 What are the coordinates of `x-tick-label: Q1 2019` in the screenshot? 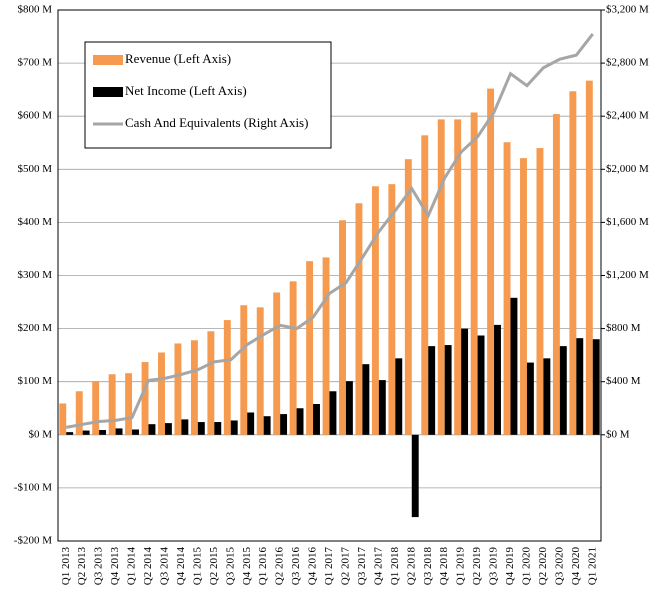 It's located at (461, 566).